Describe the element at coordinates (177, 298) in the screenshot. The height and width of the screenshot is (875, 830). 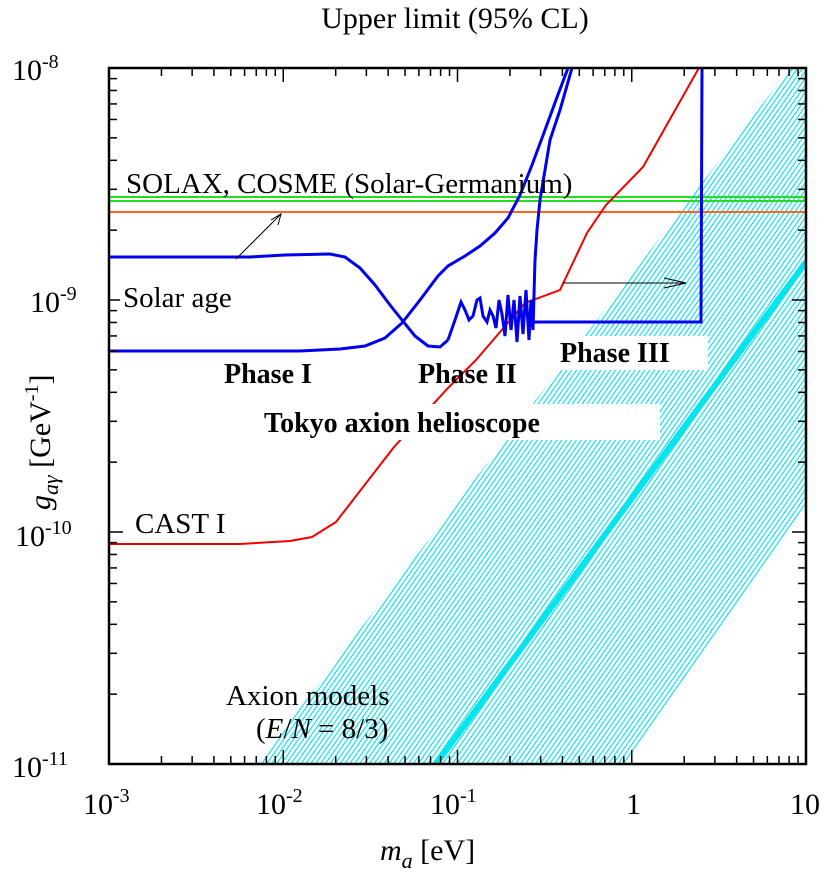
I see `solar-age-label: Solar age` at that location.